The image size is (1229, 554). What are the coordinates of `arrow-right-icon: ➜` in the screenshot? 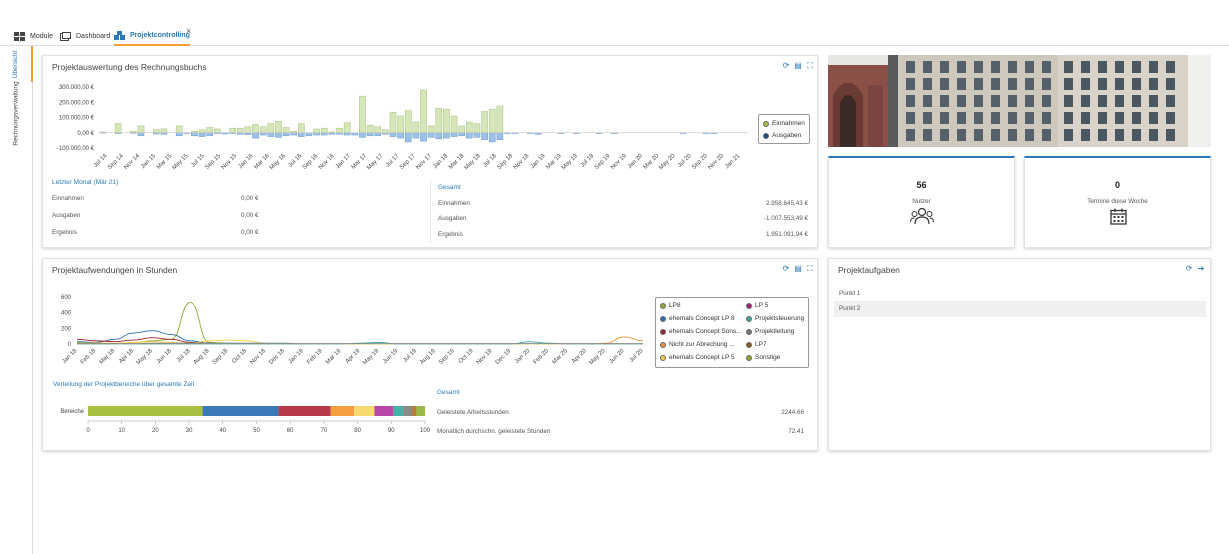 It's located at (1201, 268).